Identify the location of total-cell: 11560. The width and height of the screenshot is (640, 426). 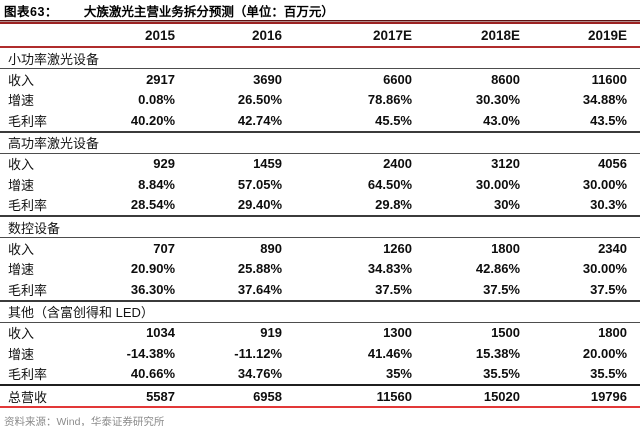
(394, 396).